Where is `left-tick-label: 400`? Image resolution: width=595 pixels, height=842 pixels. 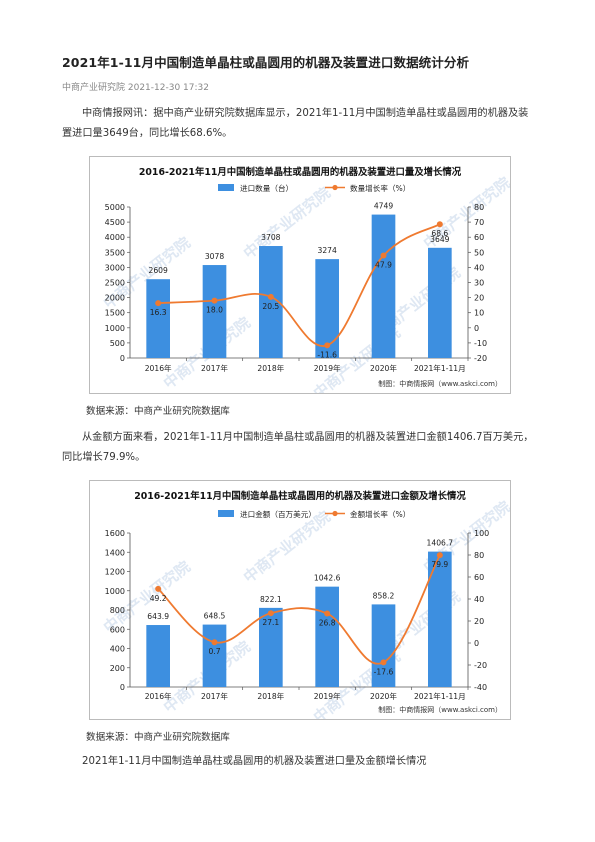
left-tick-label: 400 is located at coordinates (117, 649).